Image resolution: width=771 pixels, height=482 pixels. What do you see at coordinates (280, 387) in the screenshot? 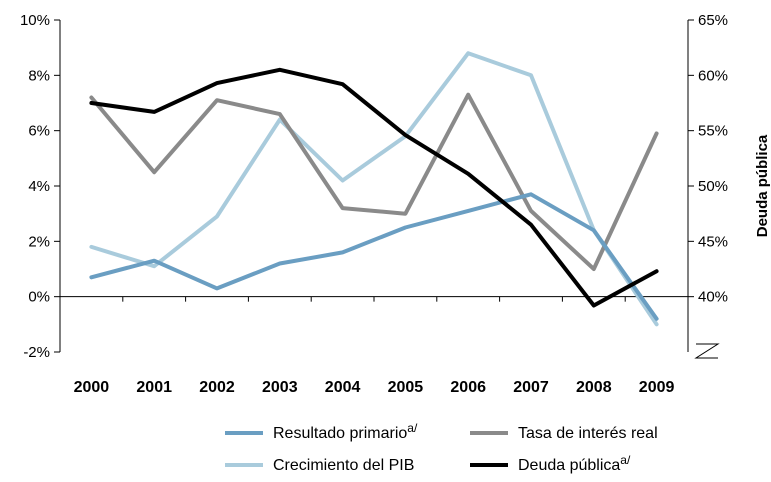
I see `x-tick-label: 2003` at bounding box center [280, 387].